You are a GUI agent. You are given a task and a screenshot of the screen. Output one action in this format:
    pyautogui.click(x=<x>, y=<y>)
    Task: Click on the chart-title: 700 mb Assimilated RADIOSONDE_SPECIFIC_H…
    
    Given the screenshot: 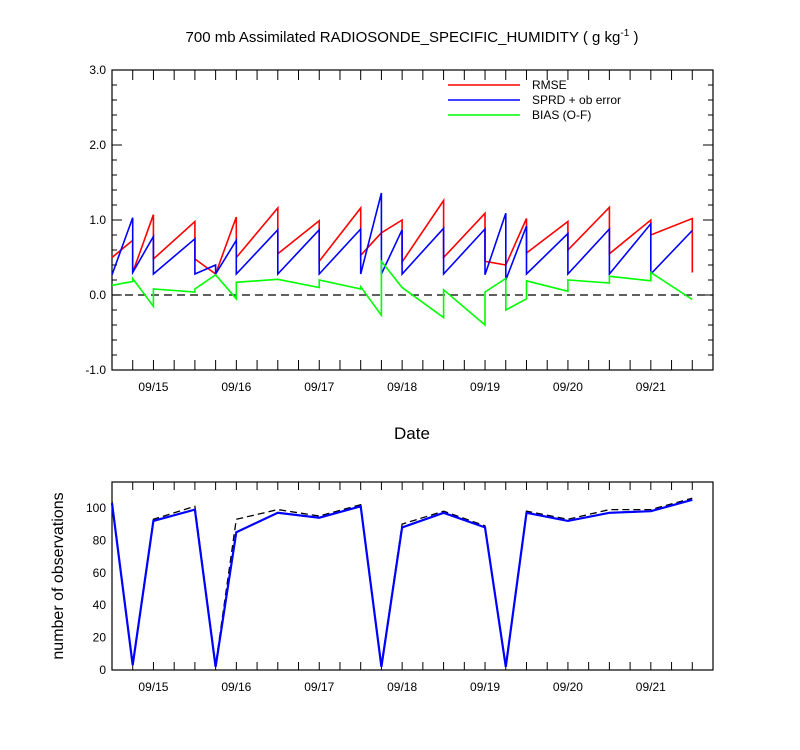 What is the action you would take?
    pyautogui.click(x=412, y=37)
    